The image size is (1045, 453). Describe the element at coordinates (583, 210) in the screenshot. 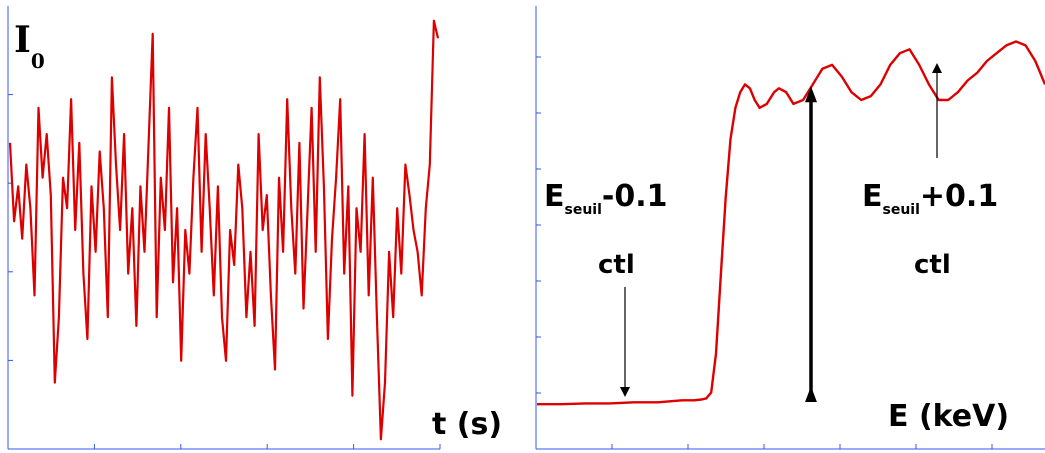

I see `annotation-below-sub: seuil` at that location.